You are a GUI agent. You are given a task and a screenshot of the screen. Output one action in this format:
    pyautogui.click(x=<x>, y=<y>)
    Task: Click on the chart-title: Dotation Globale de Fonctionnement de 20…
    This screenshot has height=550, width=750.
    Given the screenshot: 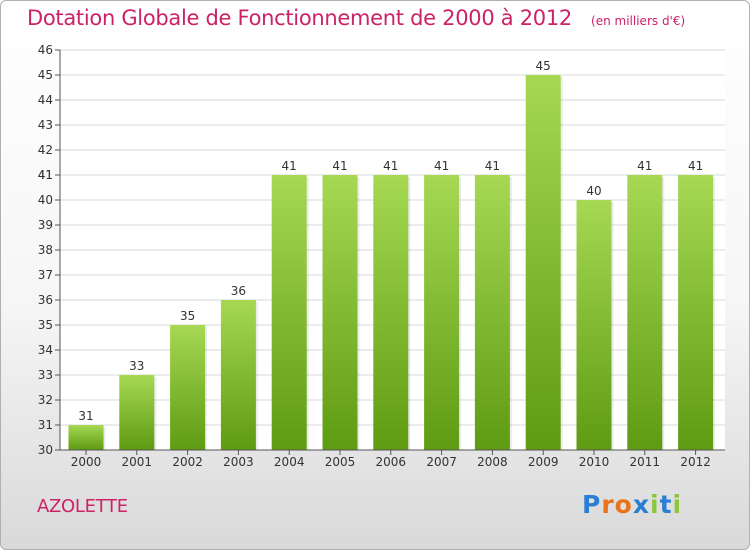 What is the action you would take?
    pyautogui.click(x=356, y=22)
    